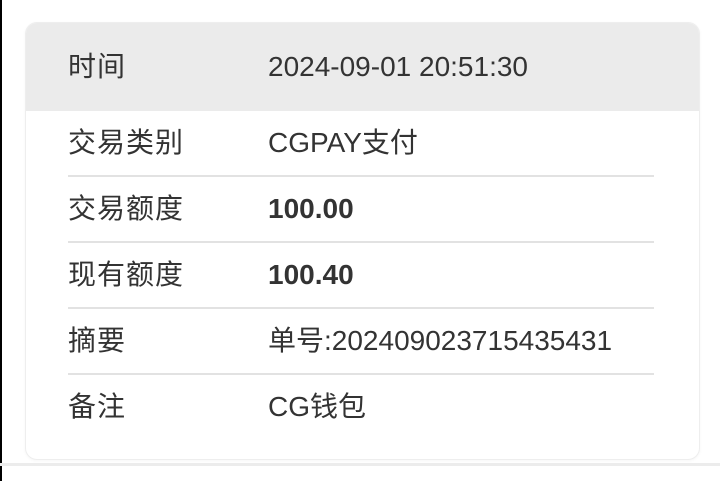  Describe the element at coordinates (97, 340) in the screenshot. I see `summary-label: 摘要` at that location.